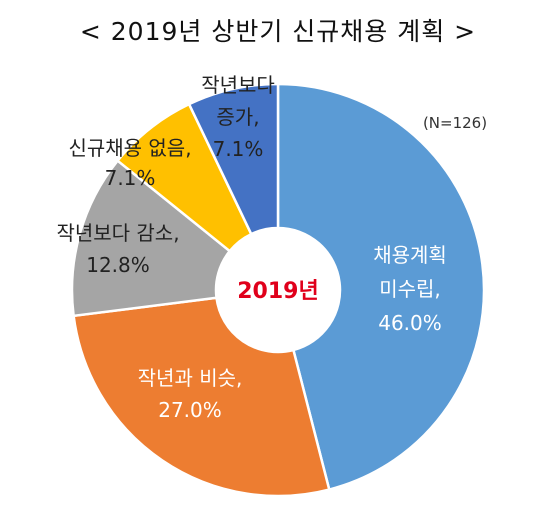 The width and height of the screenshot is (556, 526). I want to click on donut-hole, so click(278, 290).